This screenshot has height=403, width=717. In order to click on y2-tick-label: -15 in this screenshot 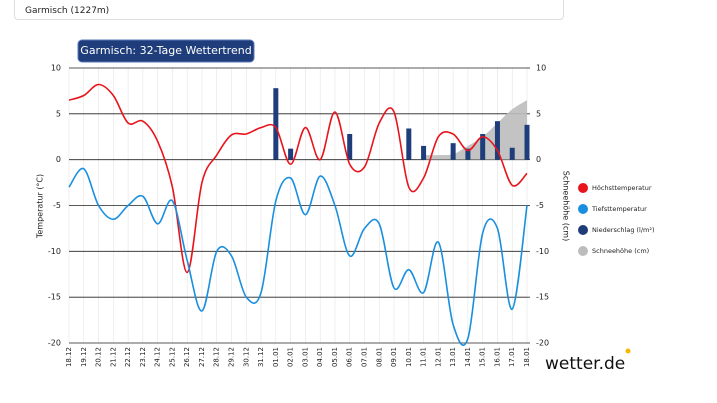, I will do `click(542, 297)`.